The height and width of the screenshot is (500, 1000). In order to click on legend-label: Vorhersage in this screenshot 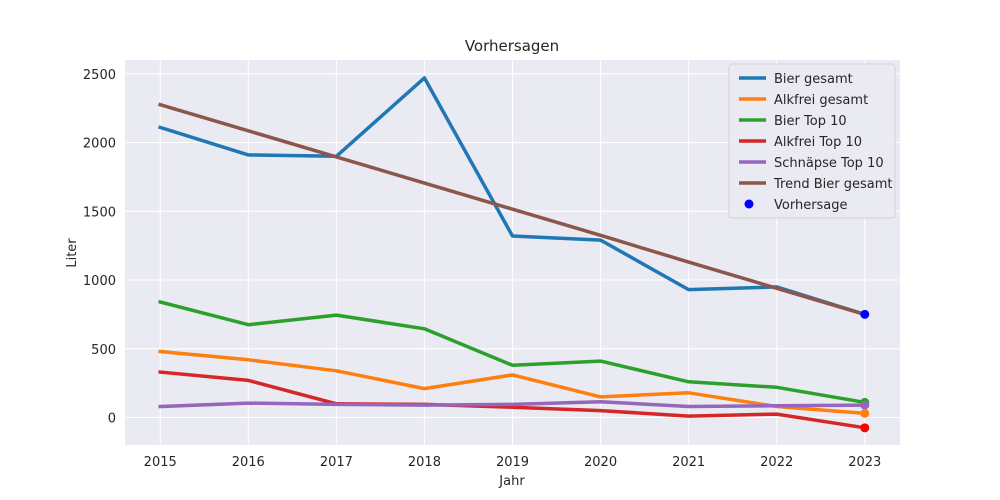, I will do `click(811, 205)`.